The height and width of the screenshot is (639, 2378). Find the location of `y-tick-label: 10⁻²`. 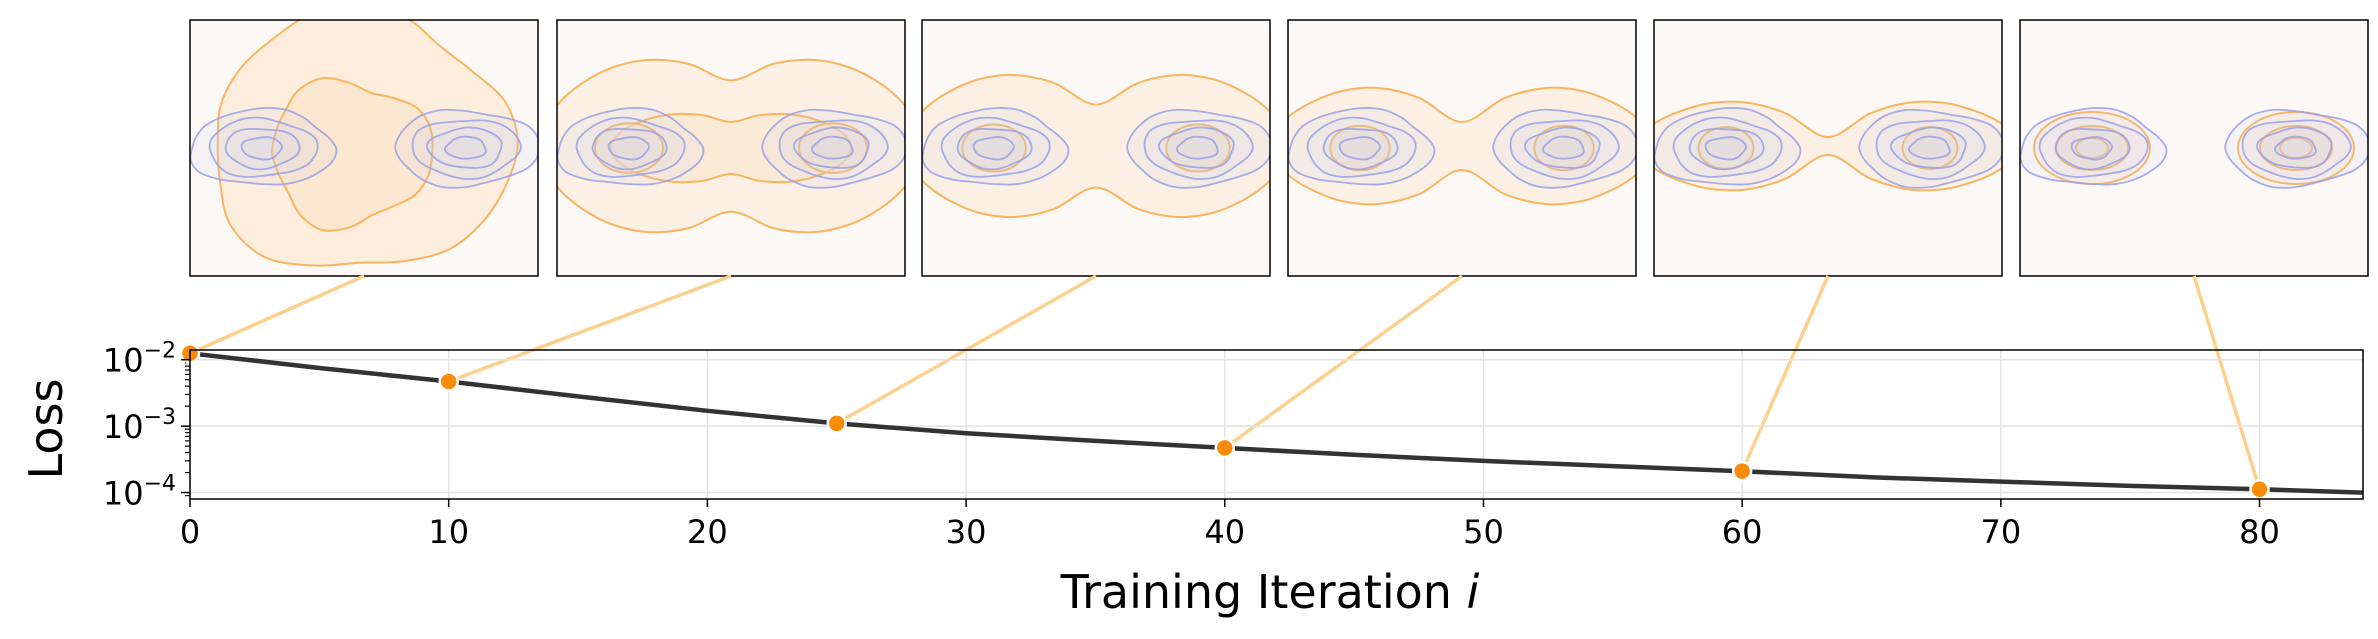

y-tick-label: 10⁻² is located at coordinates (139, 359).